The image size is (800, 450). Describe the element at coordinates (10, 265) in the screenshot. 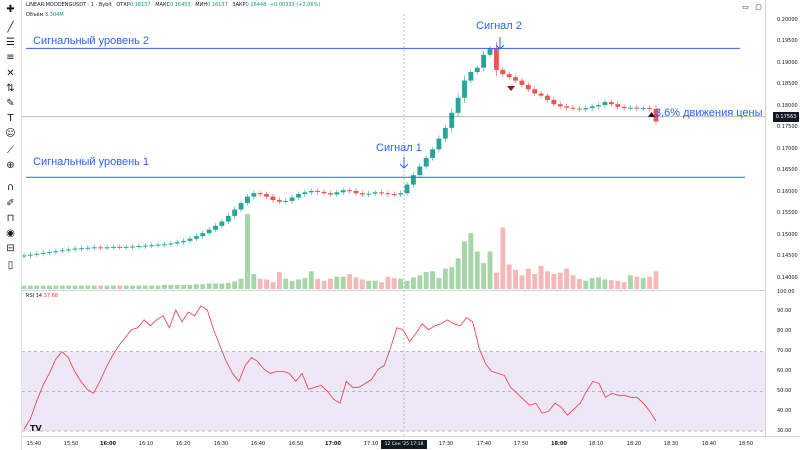

I see `trash-icon: ▯` at that location.